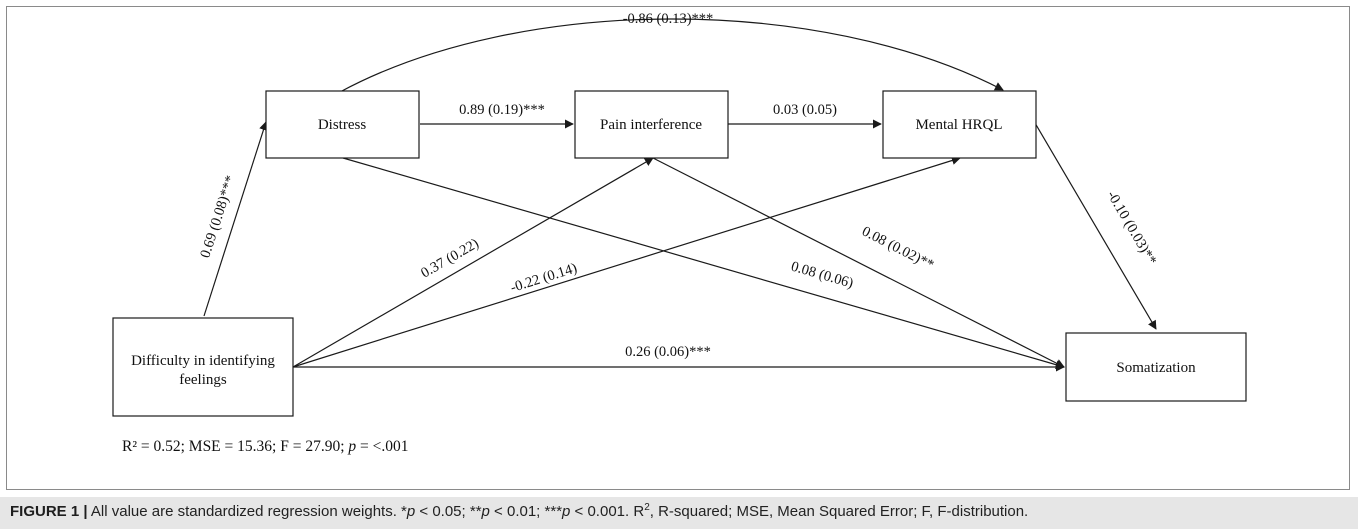 This screenshot has width=1358, height=529. I want to click on edge-pain-to-somatization, so click(858, 262).